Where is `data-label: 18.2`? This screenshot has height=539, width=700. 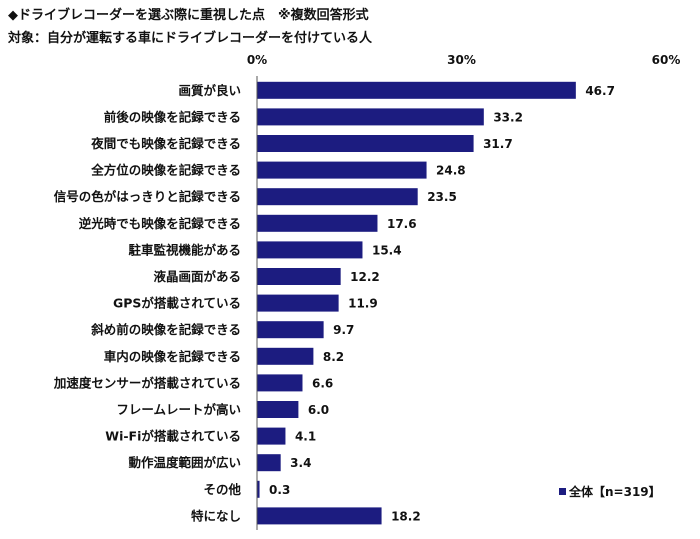
data-label: 18.2 is located at coordinates (406, 516).